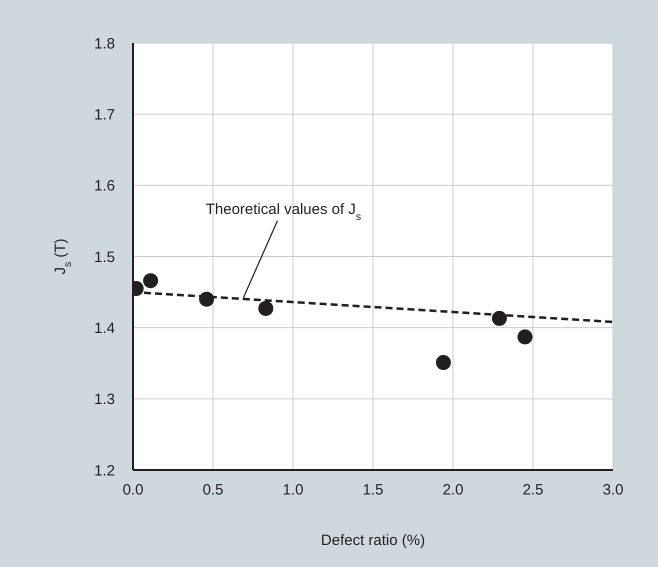  What do you see at coordinates (104, 43) in the screenshot?
I see `y-tick-label: 1.8` at bounding box center [104, 43].